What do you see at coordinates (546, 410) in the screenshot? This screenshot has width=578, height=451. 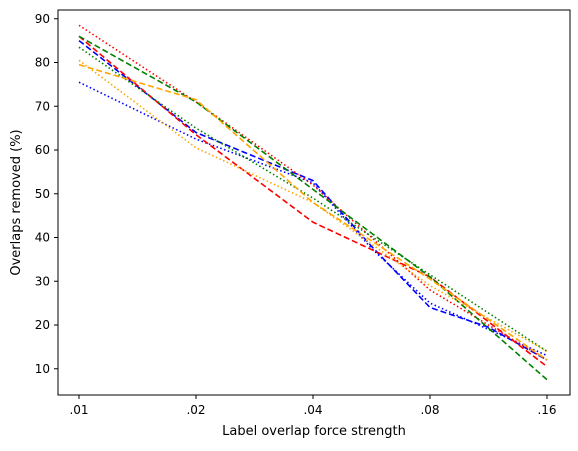 I see `x-tick-label: .16` at bounding box center [546, 410].